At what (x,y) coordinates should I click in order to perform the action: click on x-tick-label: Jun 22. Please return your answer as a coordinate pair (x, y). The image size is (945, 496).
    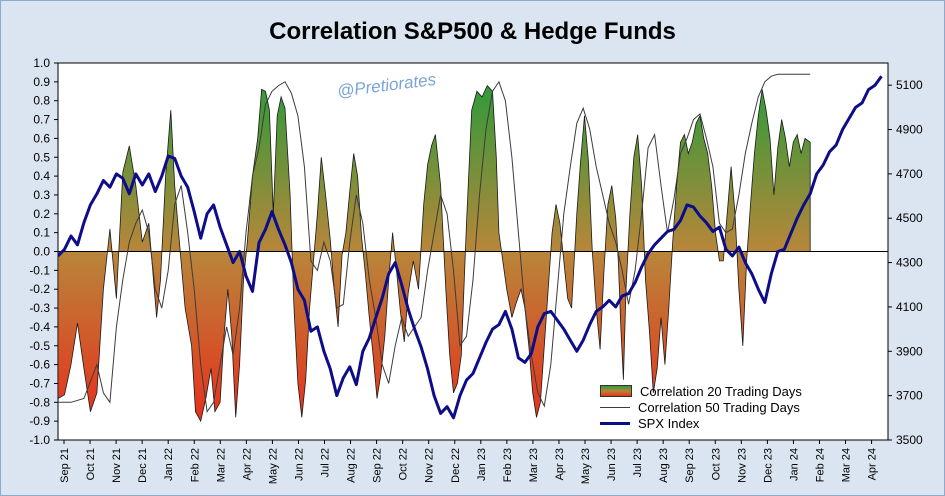
    Looking at the image, I should click on (299, 464).